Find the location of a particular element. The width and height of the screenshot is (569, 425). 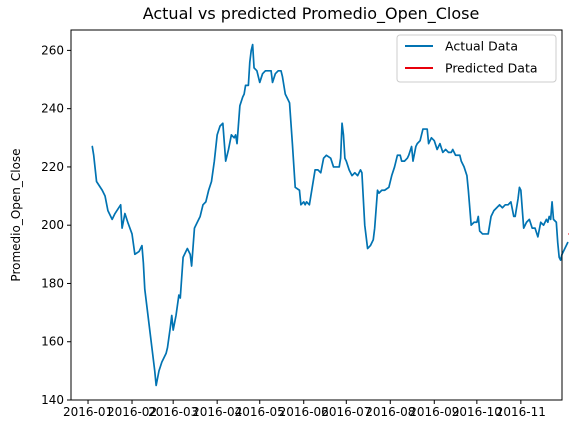

legend-box is located at coordinates (476, 58).